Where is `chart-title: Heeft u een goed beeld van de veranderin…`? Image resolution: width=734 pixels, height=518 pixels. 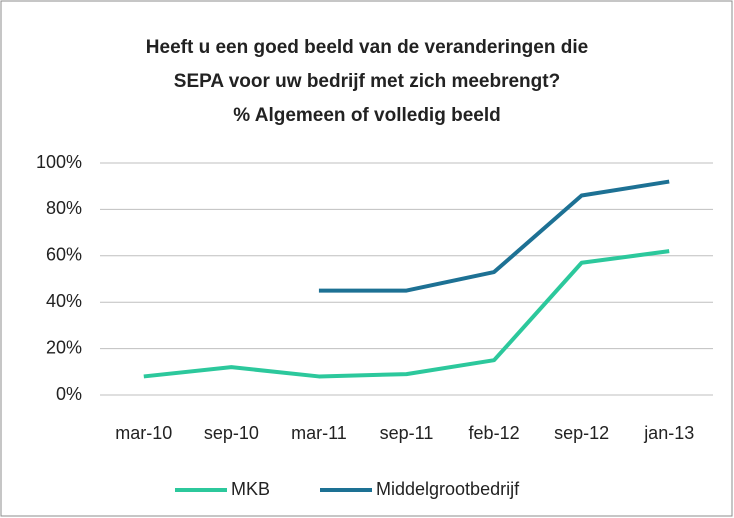
chart-title: Heeft u een goed beeld van de veranderin… is located at coordinates (367, 47).